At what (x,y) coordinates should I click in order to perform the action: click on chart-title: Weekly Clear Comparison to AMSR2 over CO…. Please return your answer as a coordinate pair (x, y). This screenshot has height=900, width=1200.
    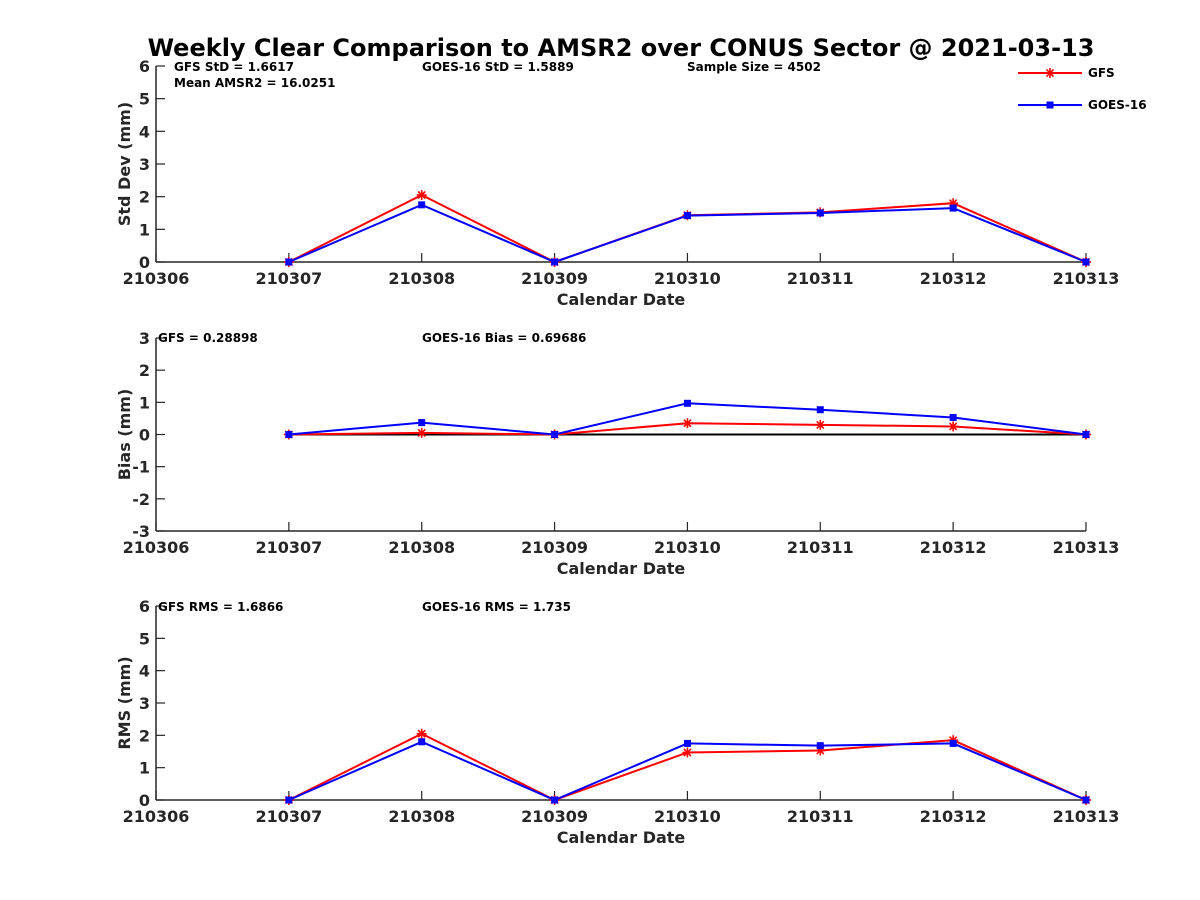
    Looking at the image, I should click on (621, 48).